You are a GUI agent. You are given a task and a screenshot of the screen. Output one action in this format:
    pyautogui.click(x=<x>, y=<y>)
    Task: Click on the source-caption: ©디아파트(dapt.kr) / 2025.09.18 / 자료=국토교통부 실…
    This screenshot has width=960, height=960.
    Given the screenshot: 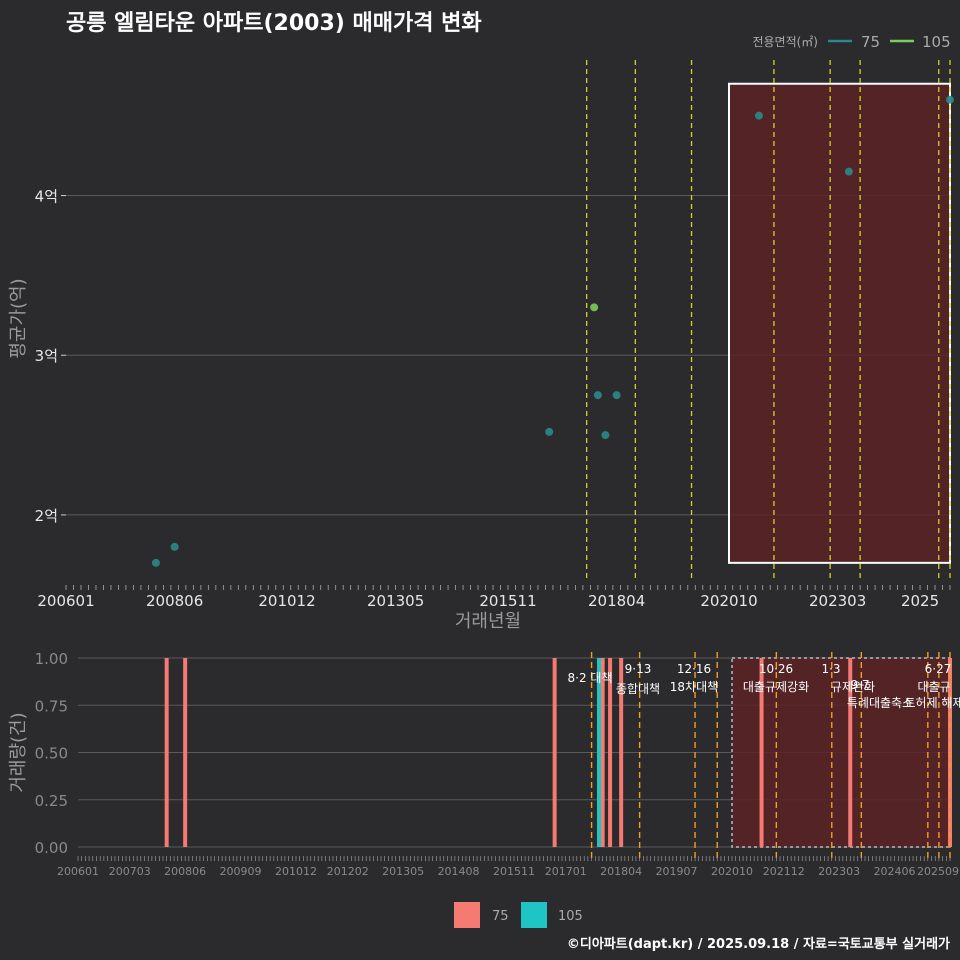 What is the action you would take?
    pyautogui.click(x=758, y=944)
    